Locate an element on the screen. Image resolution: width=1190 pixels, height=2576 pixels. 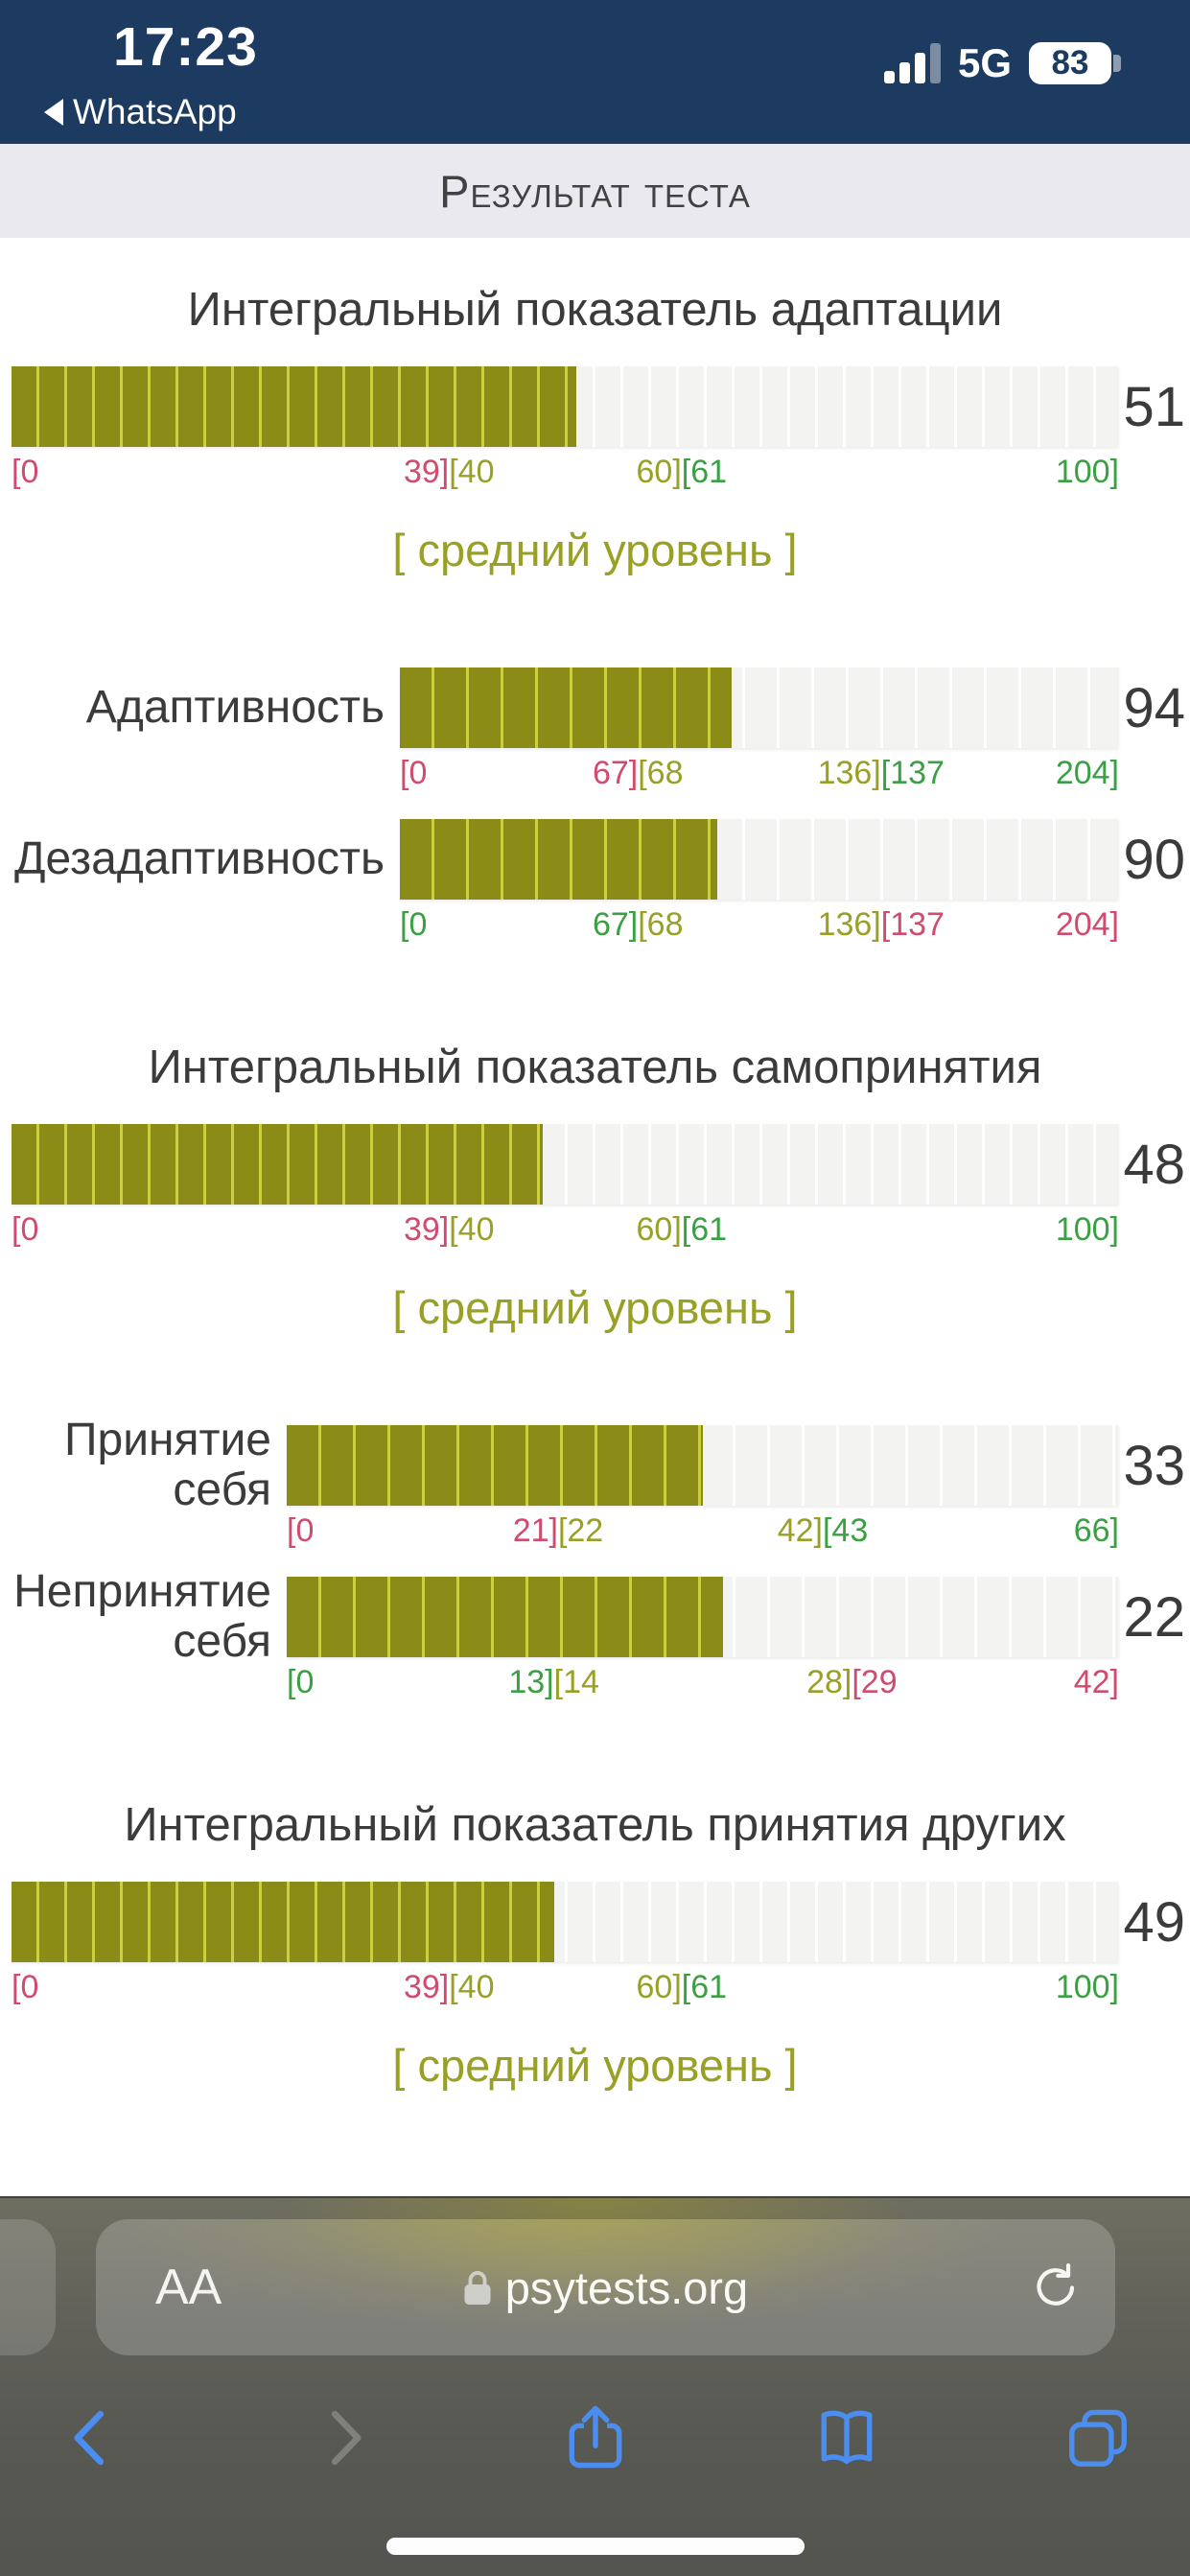
navigation-toolbar is located at coordinates (595, 2438).